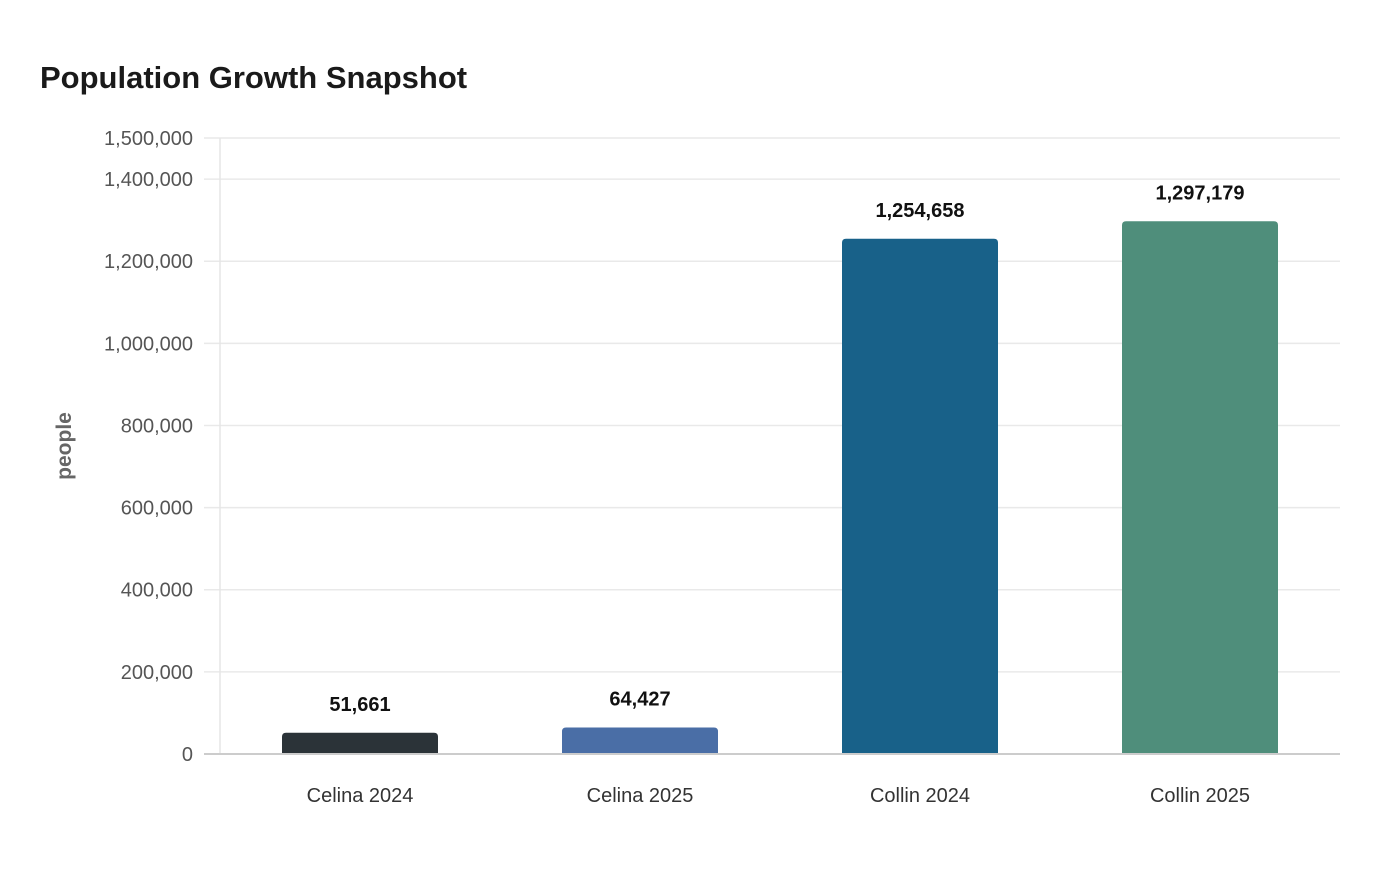 The width and height of the screenshot is (1400, 880). Describe the element at coordinates (148, 262) in the screenshot. I see `y-tick-label: 1,200,000` at that location.